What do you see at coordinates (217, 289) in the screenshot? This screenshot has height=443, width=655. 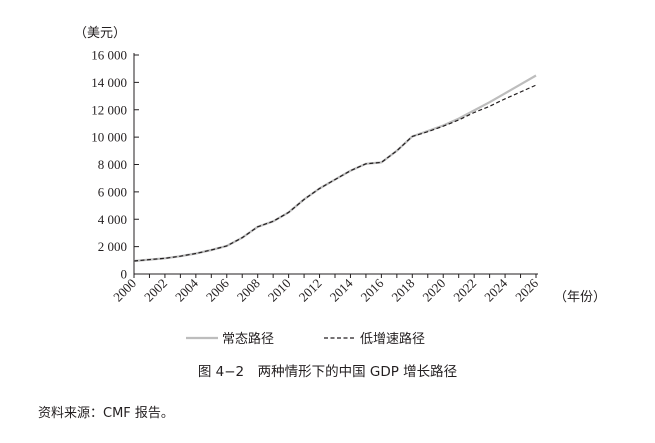 I see `x-tick-label: 2006` at bounding box center [217, 289].